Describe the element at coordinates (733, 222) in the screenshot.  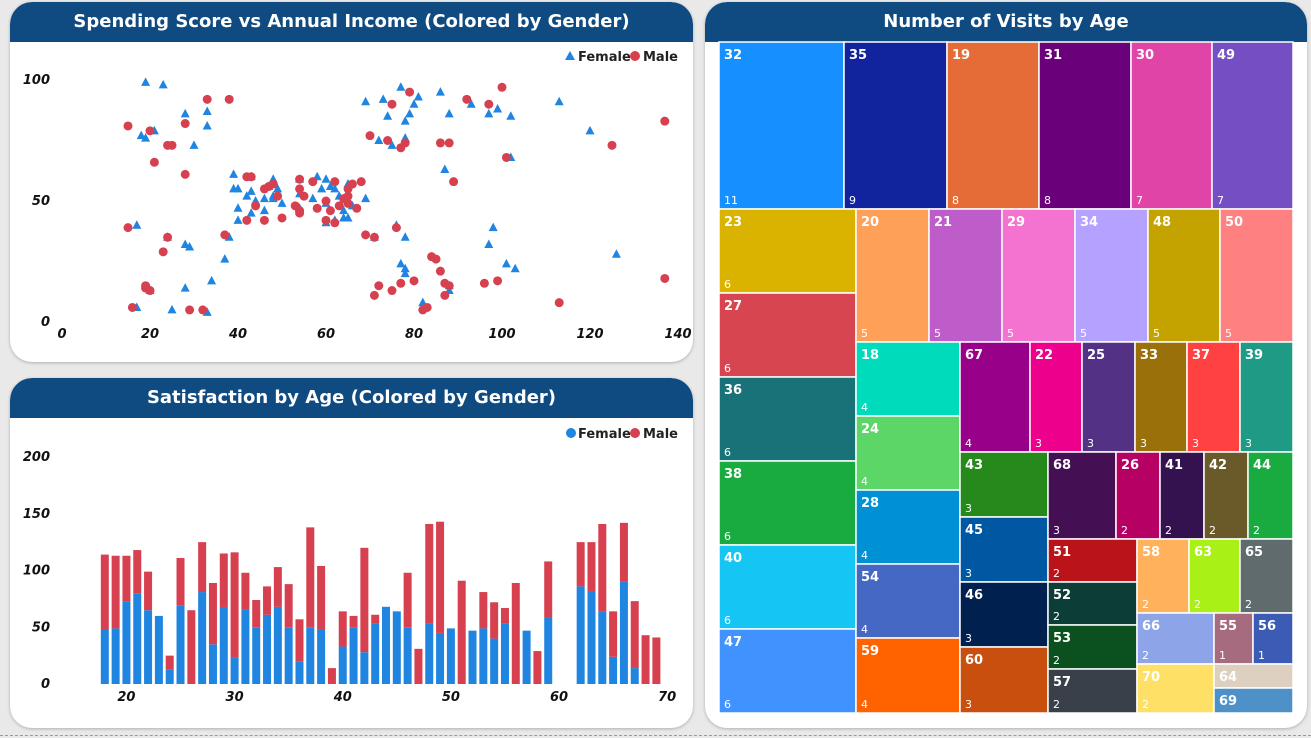
I see `treemap-tile-label: 23` at that location.